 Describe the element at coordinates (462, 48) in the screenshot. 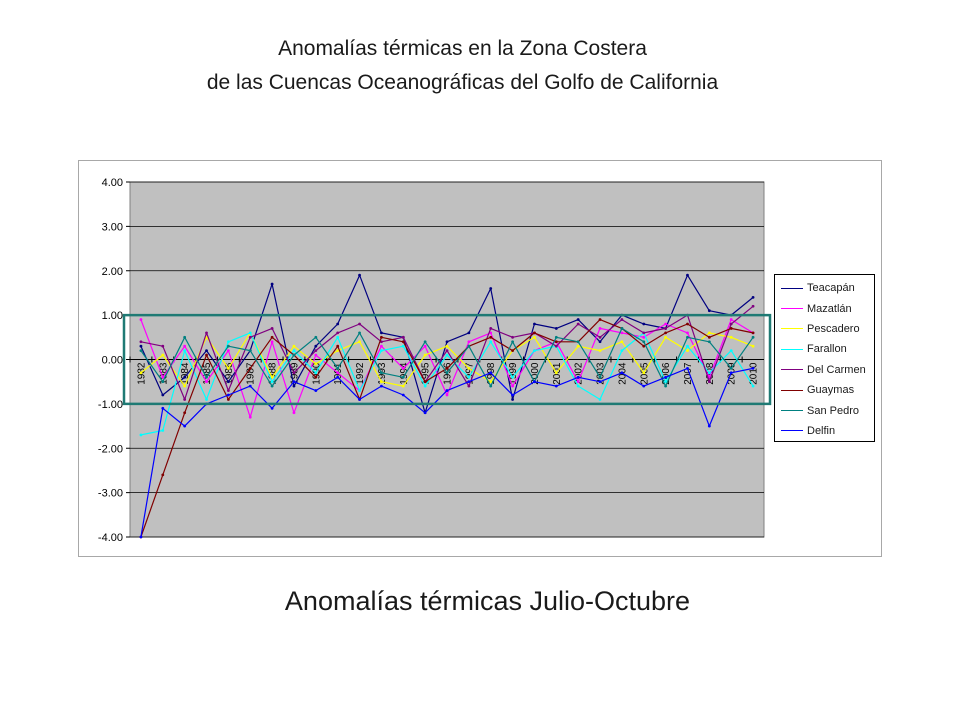

I see `title-line-1: Anomalías térmicas en la Zona Costera` at that location.